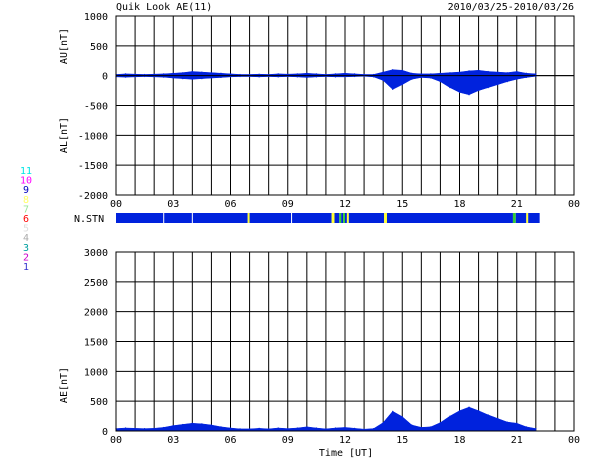  I want to click on y-tick-label: 1500, so click(96, 343).